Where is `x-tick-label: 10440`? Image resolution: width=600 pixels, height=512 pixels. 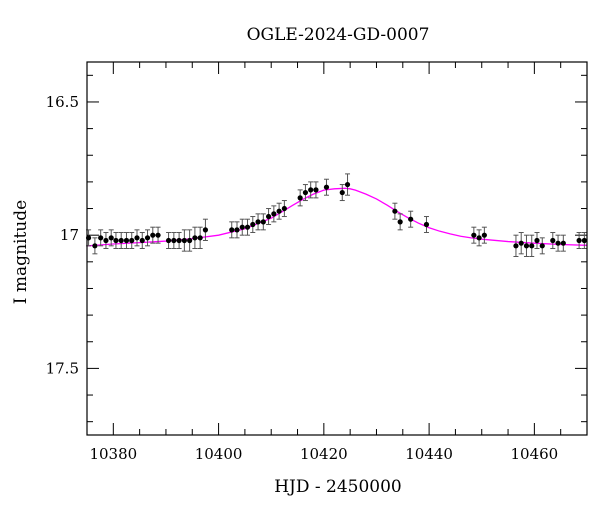 x-tick-label: 10440 is located at coordinates (429, 454).